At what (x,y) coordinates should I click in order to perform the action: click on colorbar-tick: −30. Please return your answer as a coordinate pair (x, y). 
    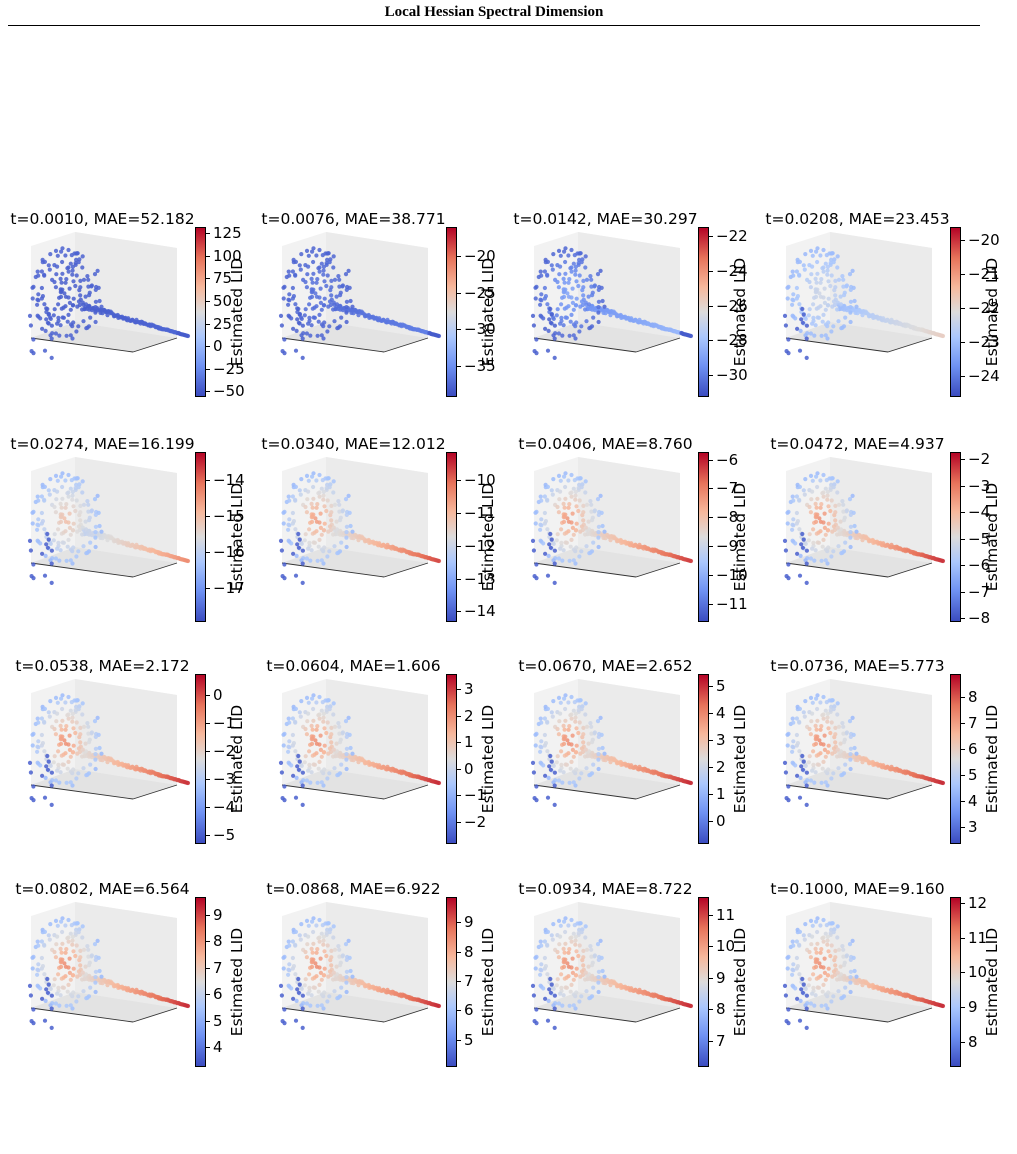
    Looking at the image, I should click on (477, 329).